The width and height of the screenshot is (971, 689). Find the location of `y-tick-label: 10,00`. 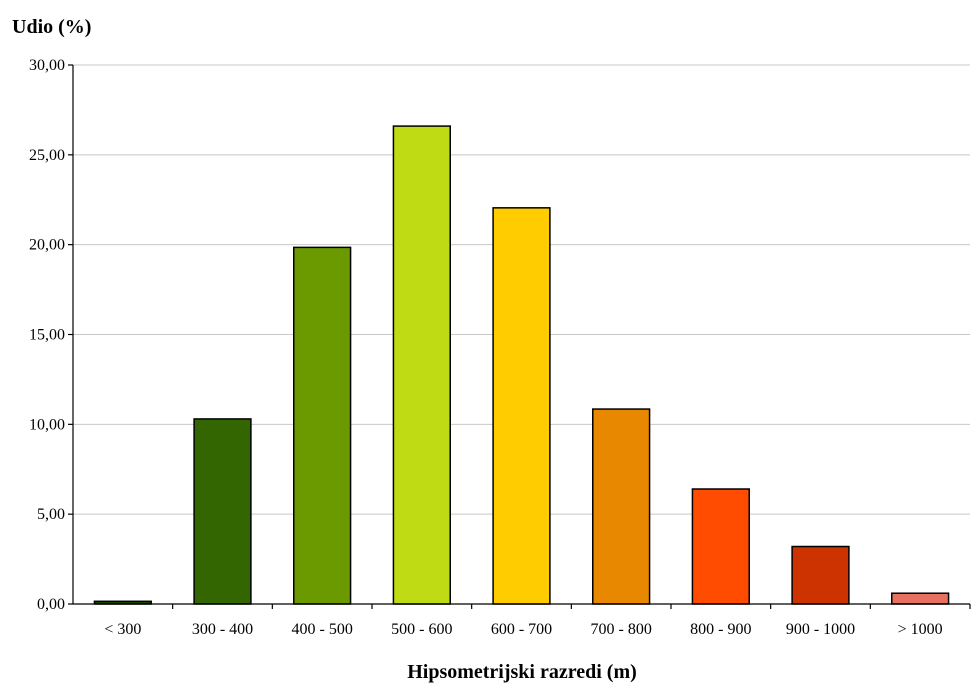

y-tick-label: 10,00 is located at coordinates (47, 424).